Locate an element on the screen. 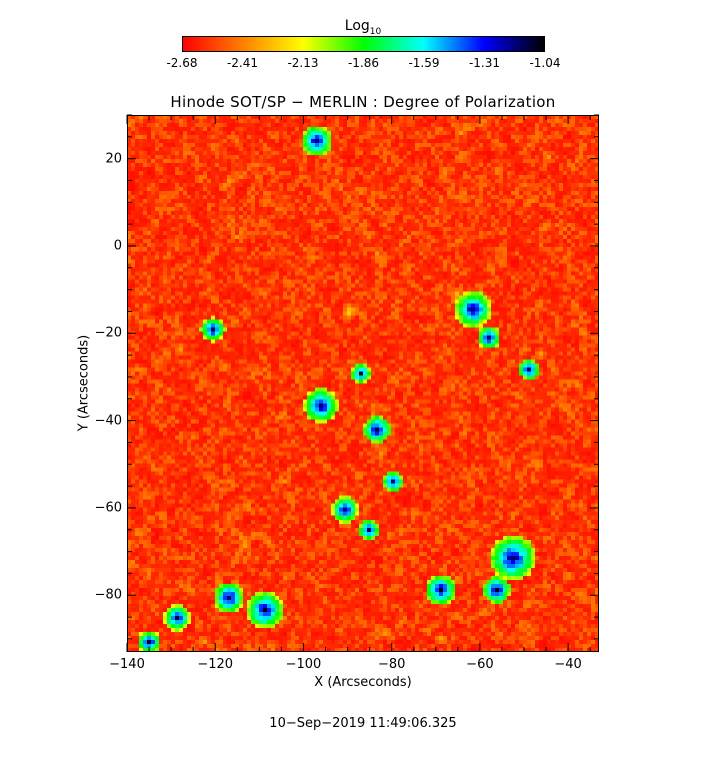 The width and height of the screenshot is (726, 768). colorbar-label-subscript: 10 is located at coordinates (375, 31).